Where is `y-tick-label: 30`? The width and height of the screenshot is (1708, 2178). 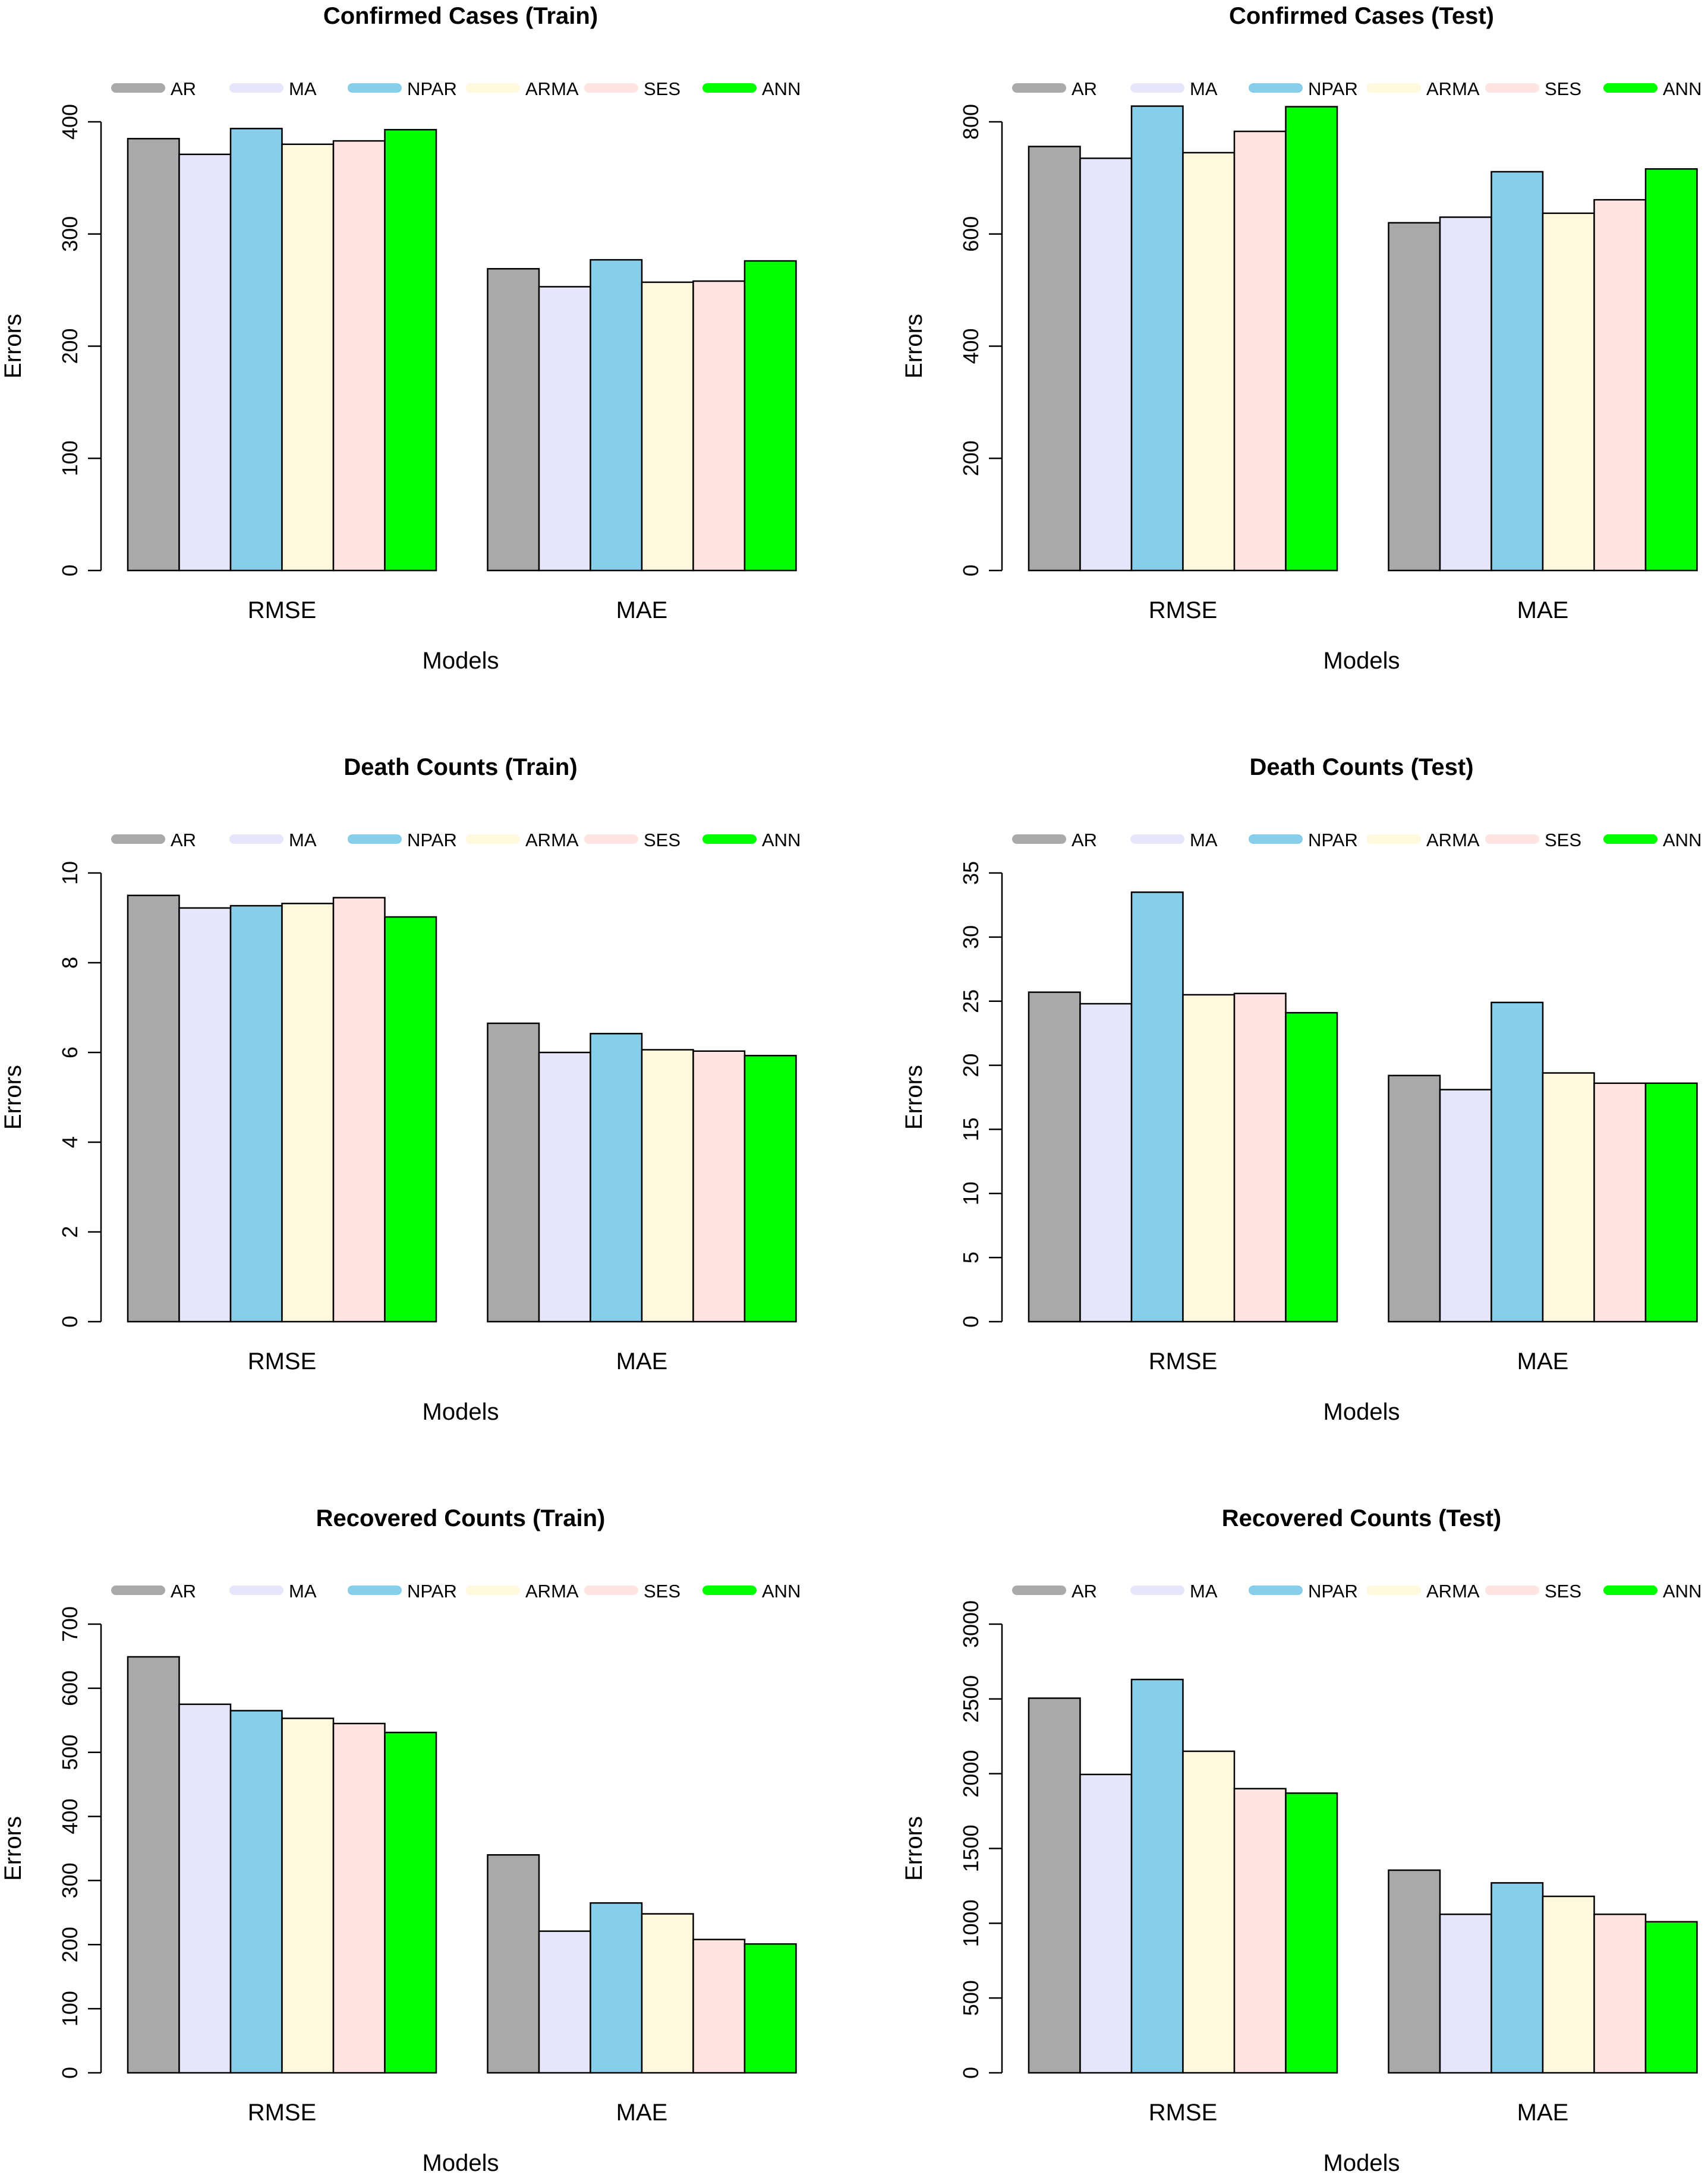
y-tick-label: 30 is located at coordinates (971, 937).